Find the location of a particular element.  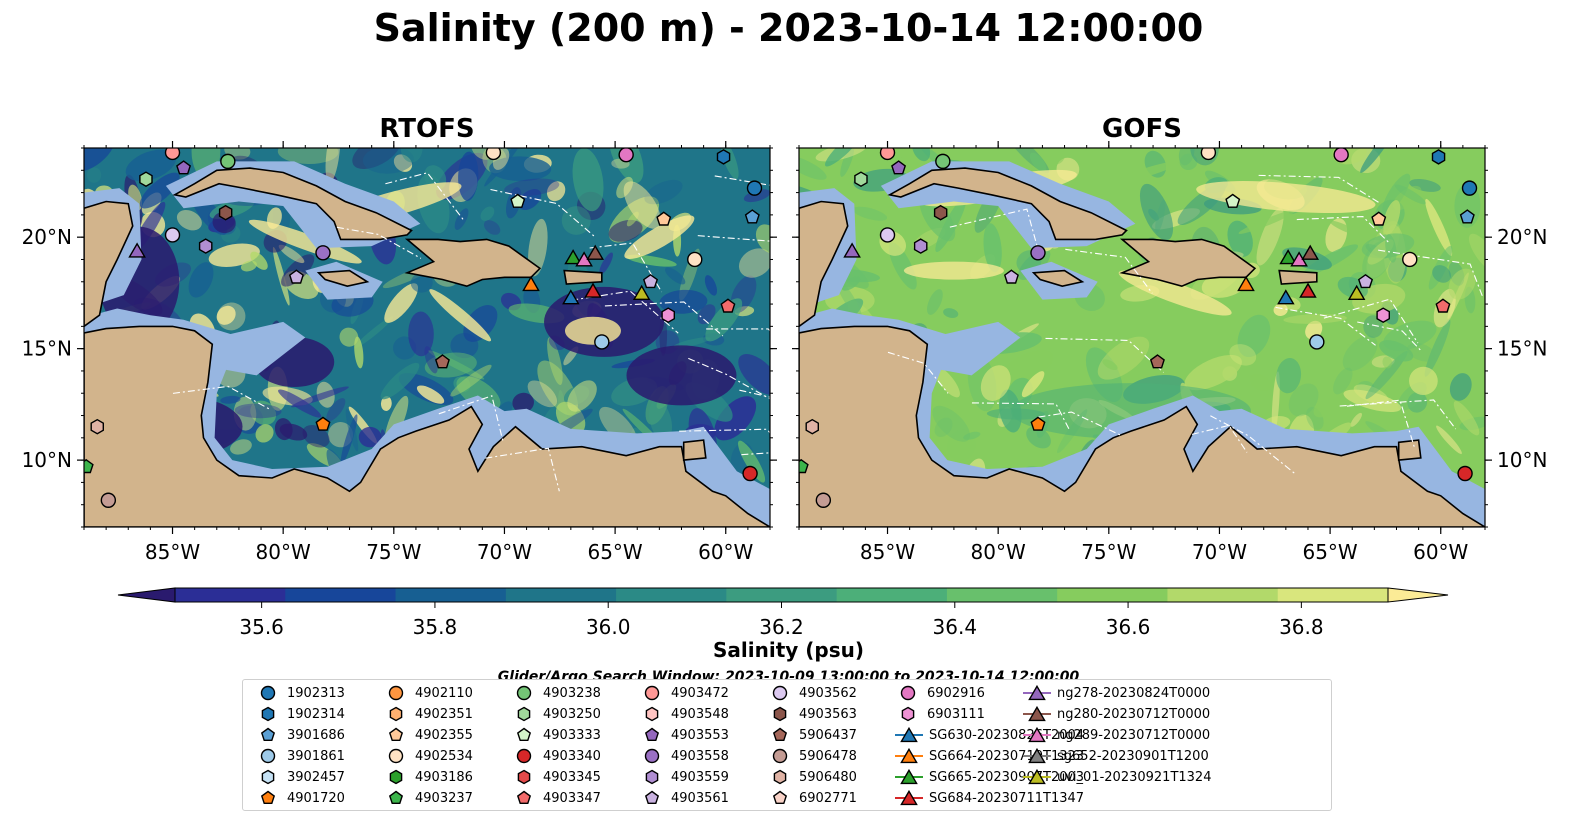

legend-label: sg652-20230901T1200 is located at coordinates (1133, 756).